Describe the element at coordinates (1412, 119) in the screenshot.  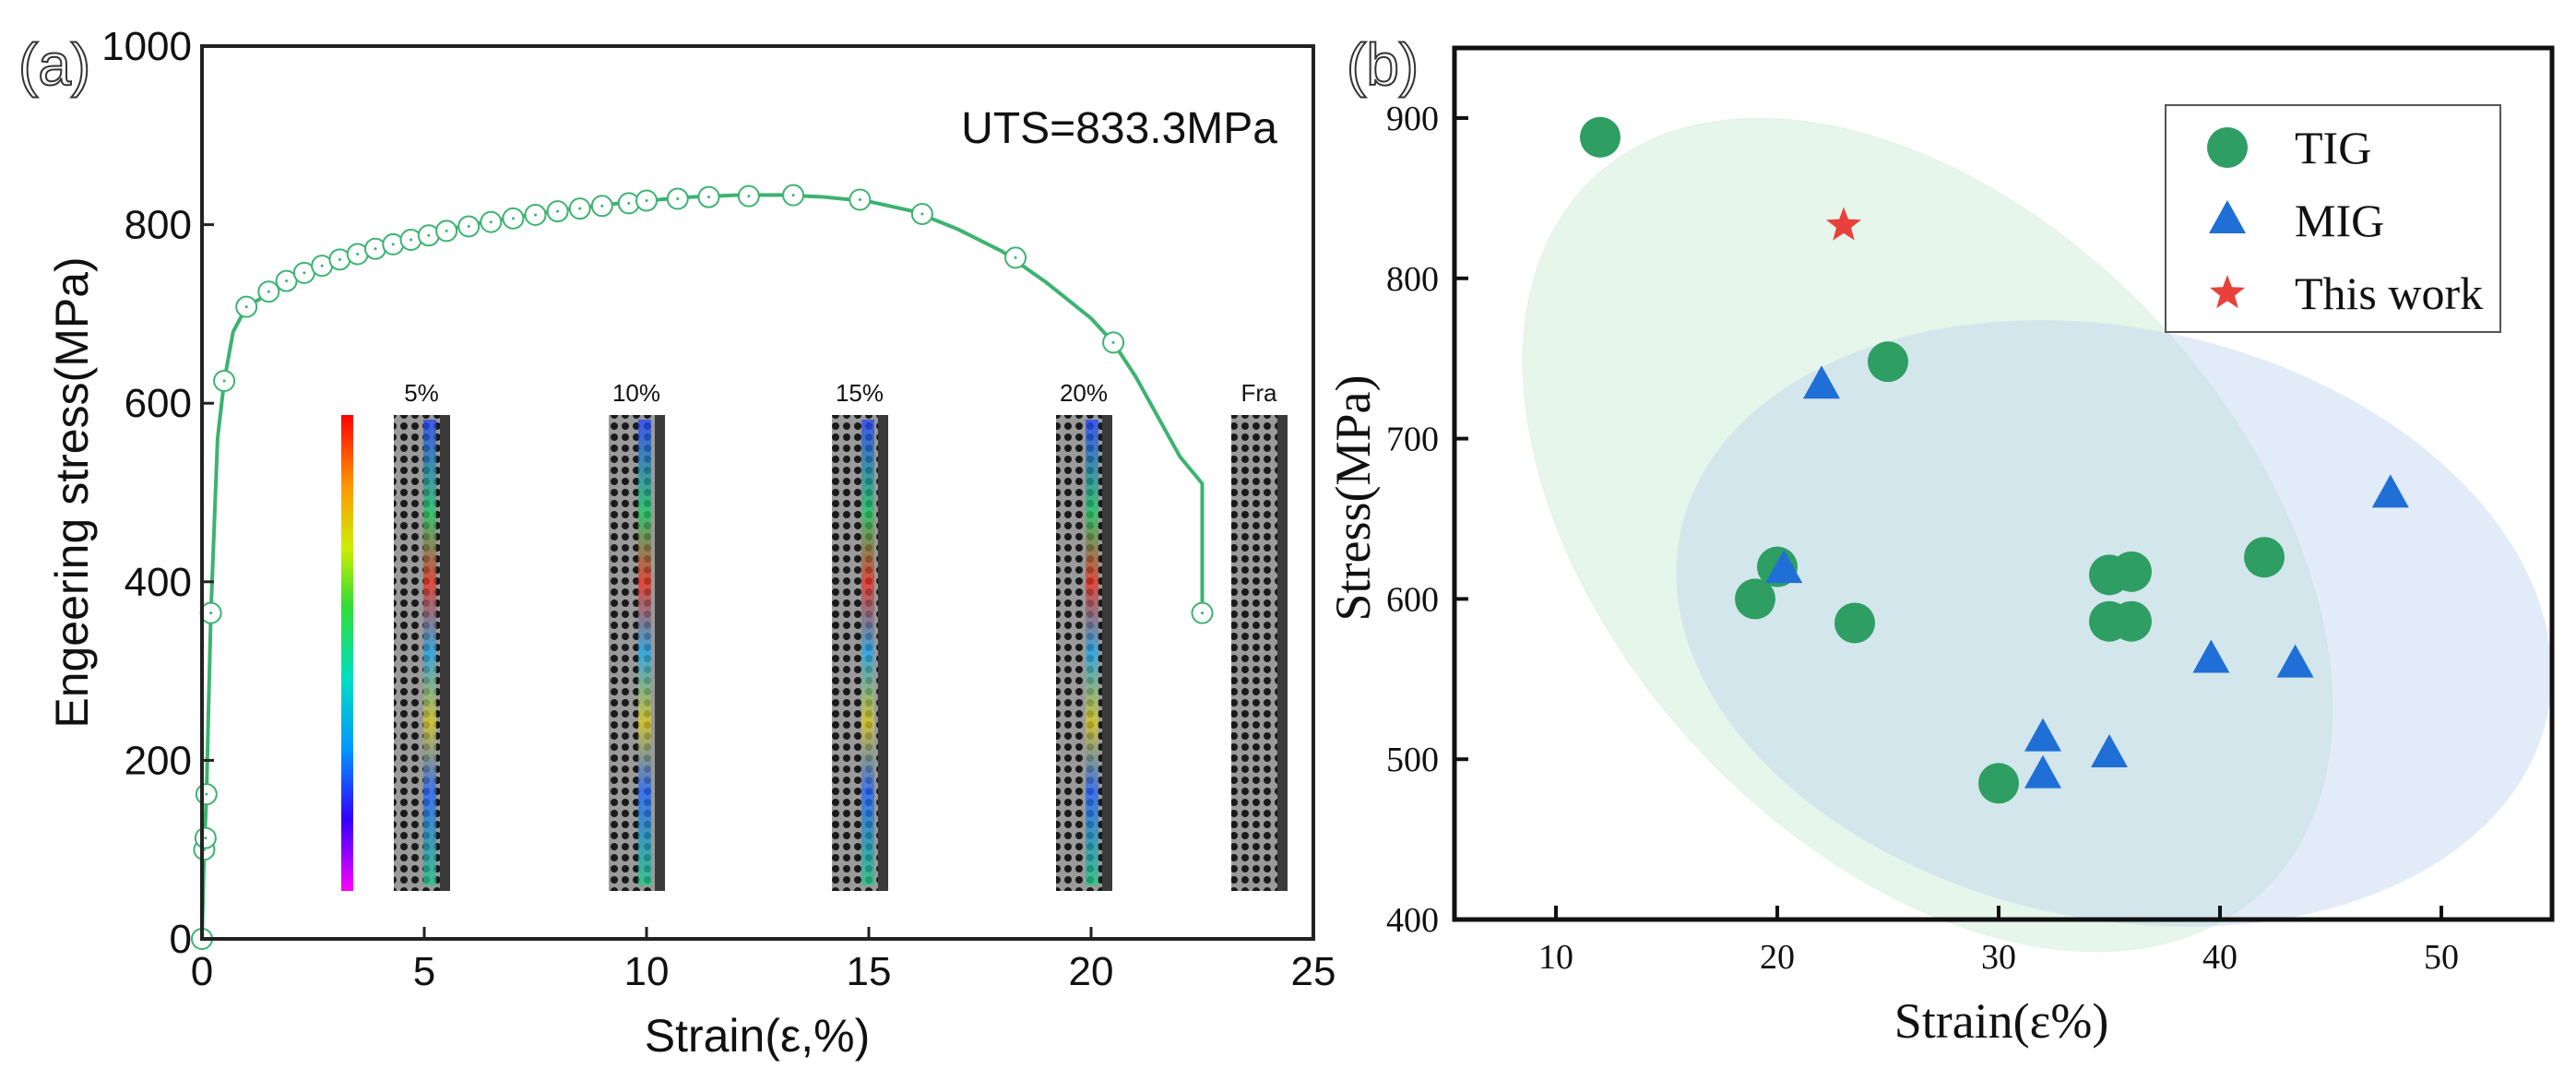
I see `y-tick-label-b: 900` at that location.